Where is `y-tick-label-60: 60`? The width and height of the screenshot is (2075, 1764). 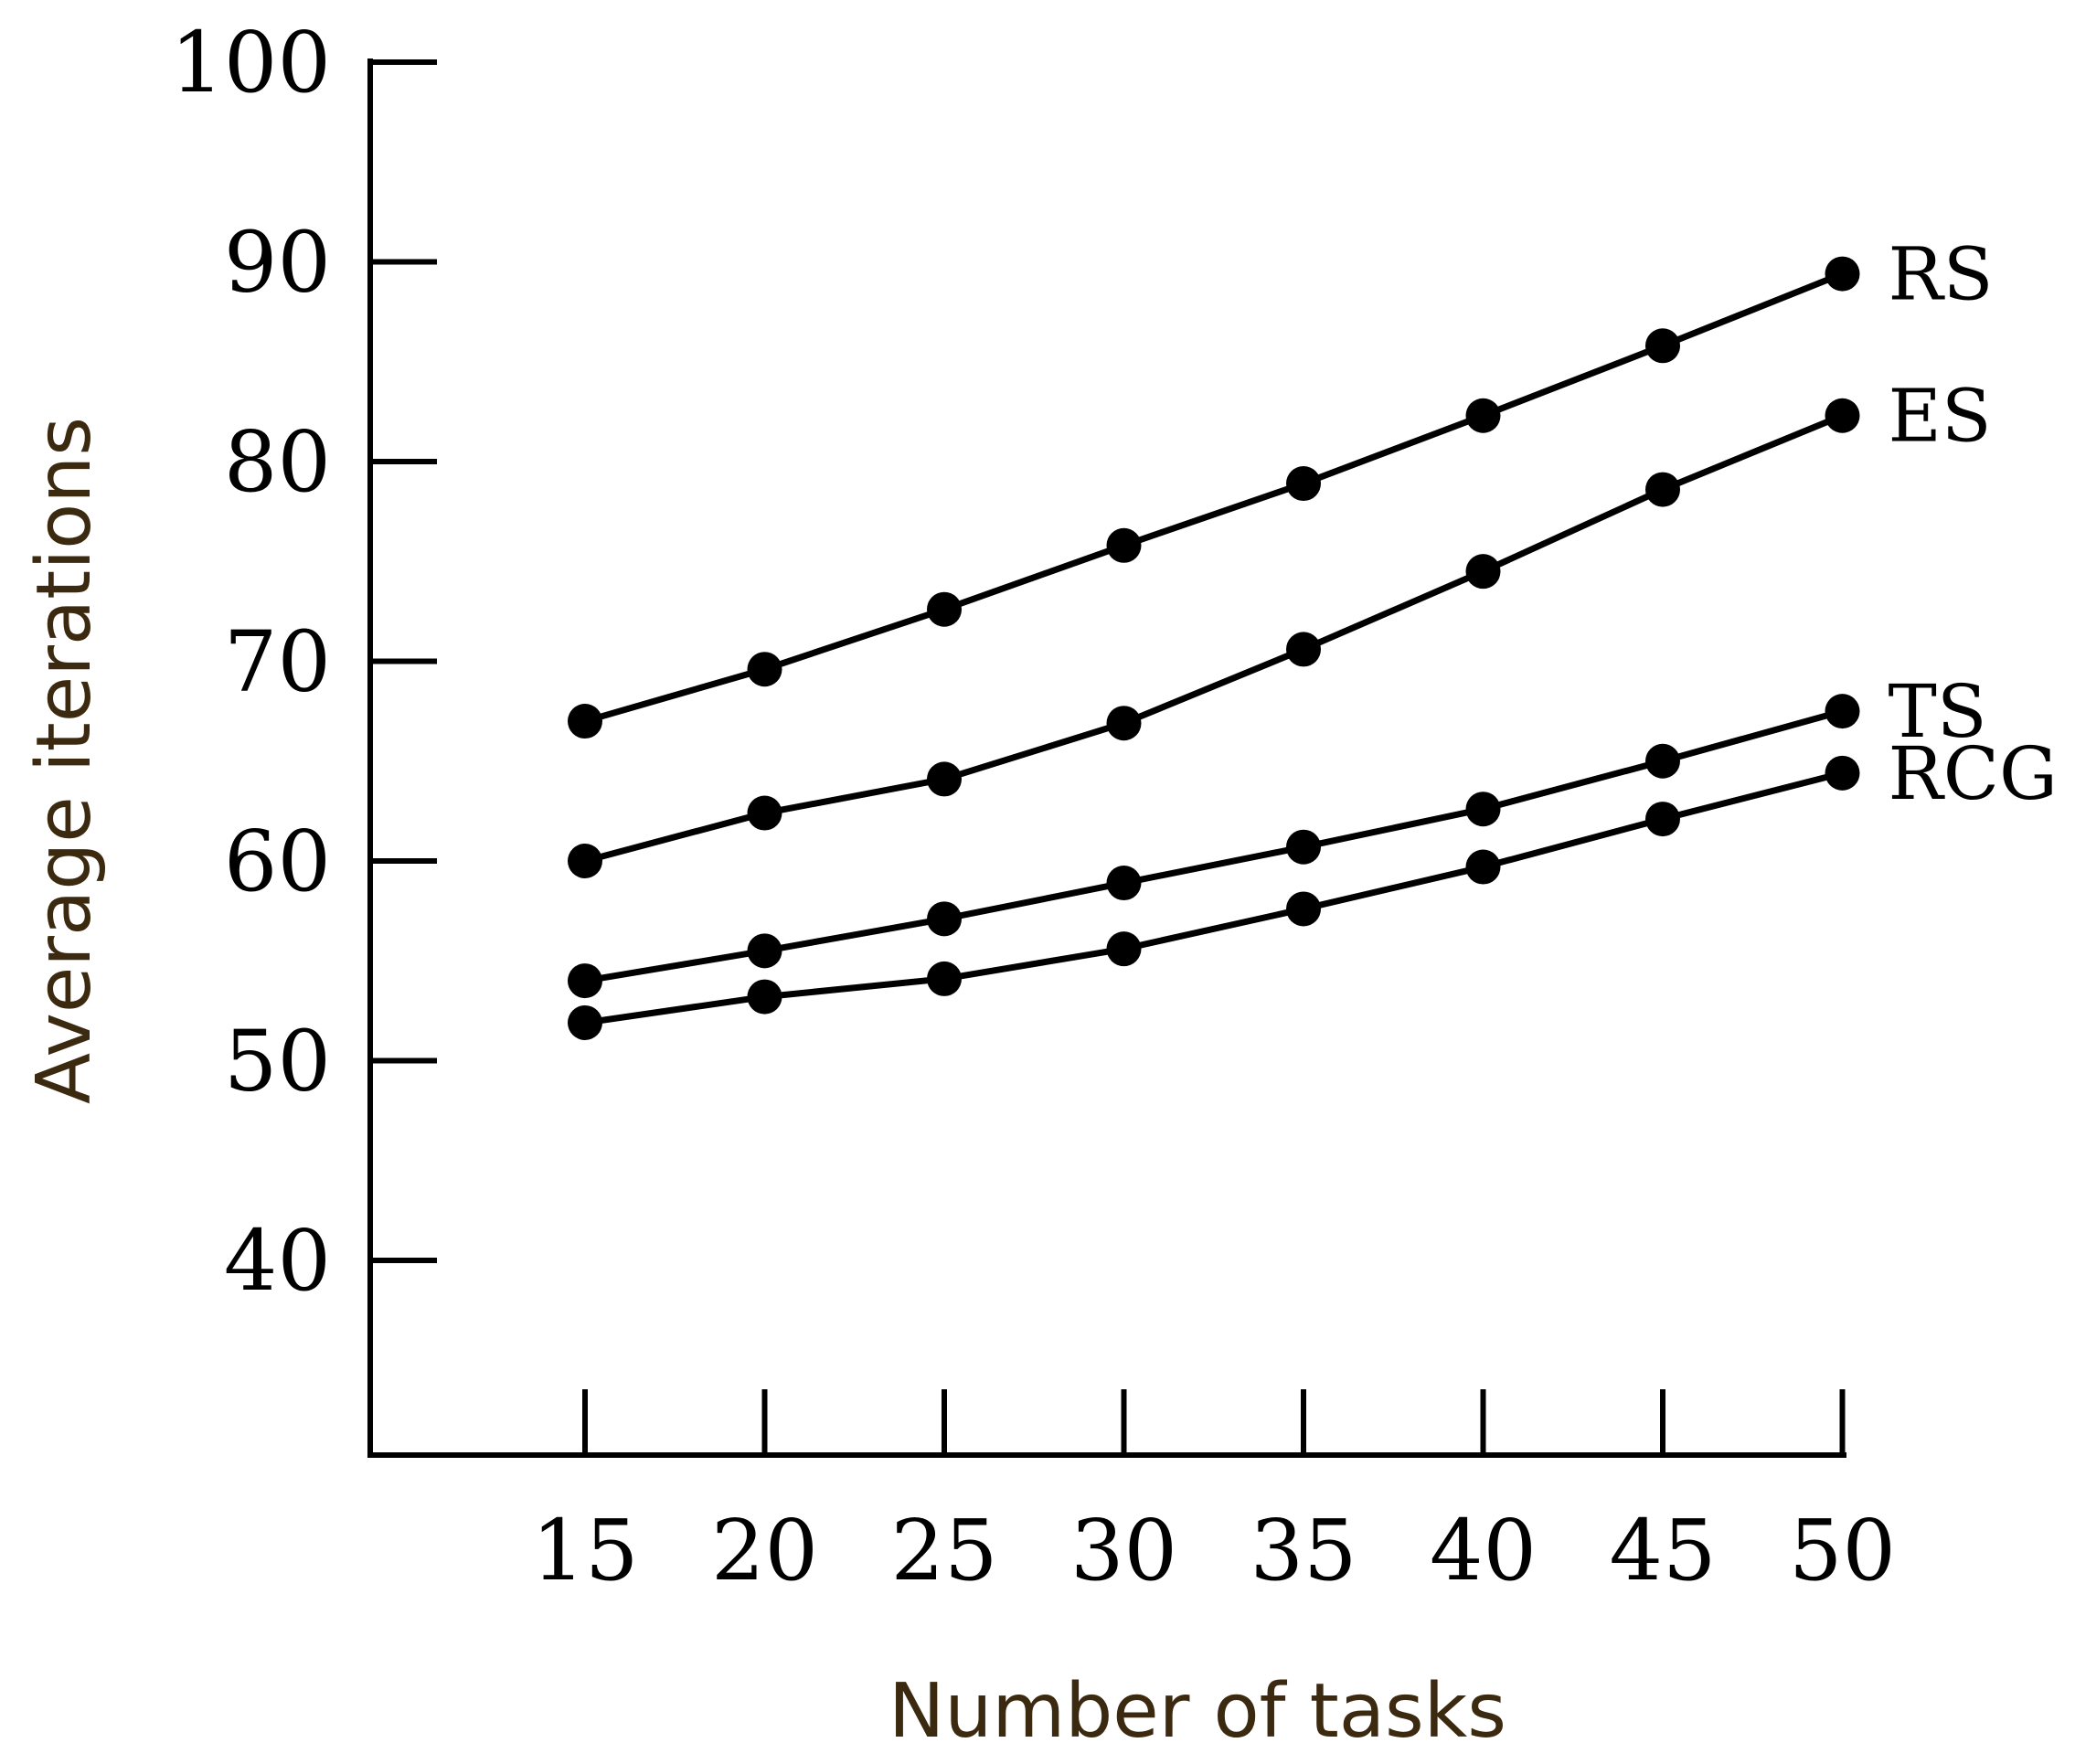
y-tick-label-60: 60 is located at coordinates (277, 861).